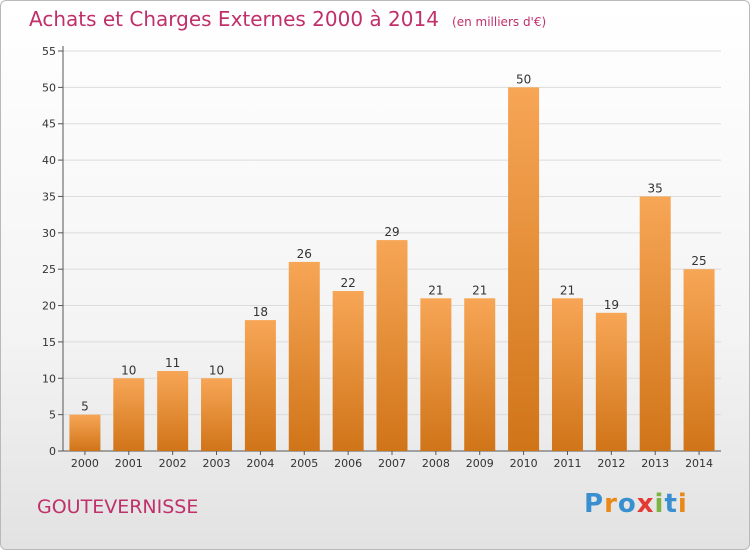 The height and width of the screenshot is (550, 750). What do you see at coordinates (49, 306) in the screenshot?
I see `y-tick-label: 20` at bounding box center [49, 306].